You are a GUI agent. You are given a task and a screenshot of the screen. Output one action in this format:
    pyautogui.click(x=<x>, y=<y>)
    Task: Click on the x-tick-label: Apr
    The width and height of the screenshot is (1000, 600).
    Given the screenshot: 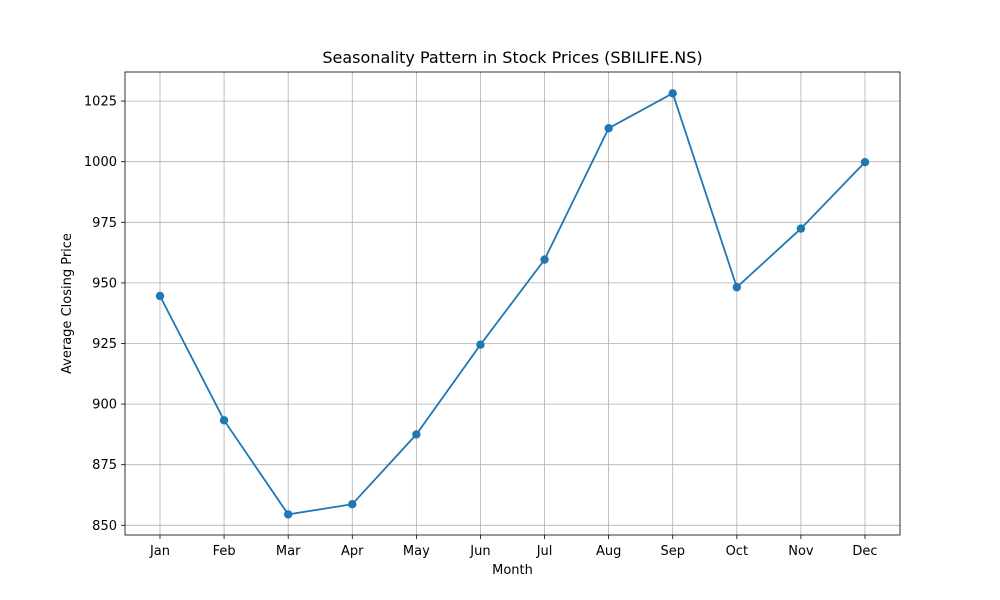 What is the action you would take?
    pyautogui.click(x=352, y=551)
    